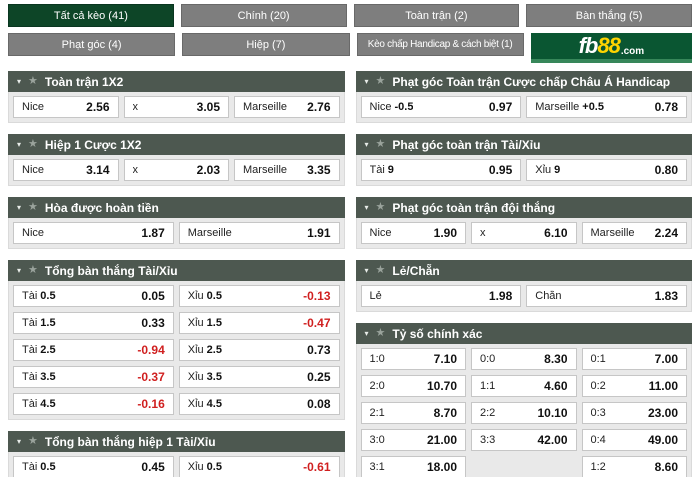  I want to click on odds-cell: Tài 0.5 0.05, so click(93, 296).